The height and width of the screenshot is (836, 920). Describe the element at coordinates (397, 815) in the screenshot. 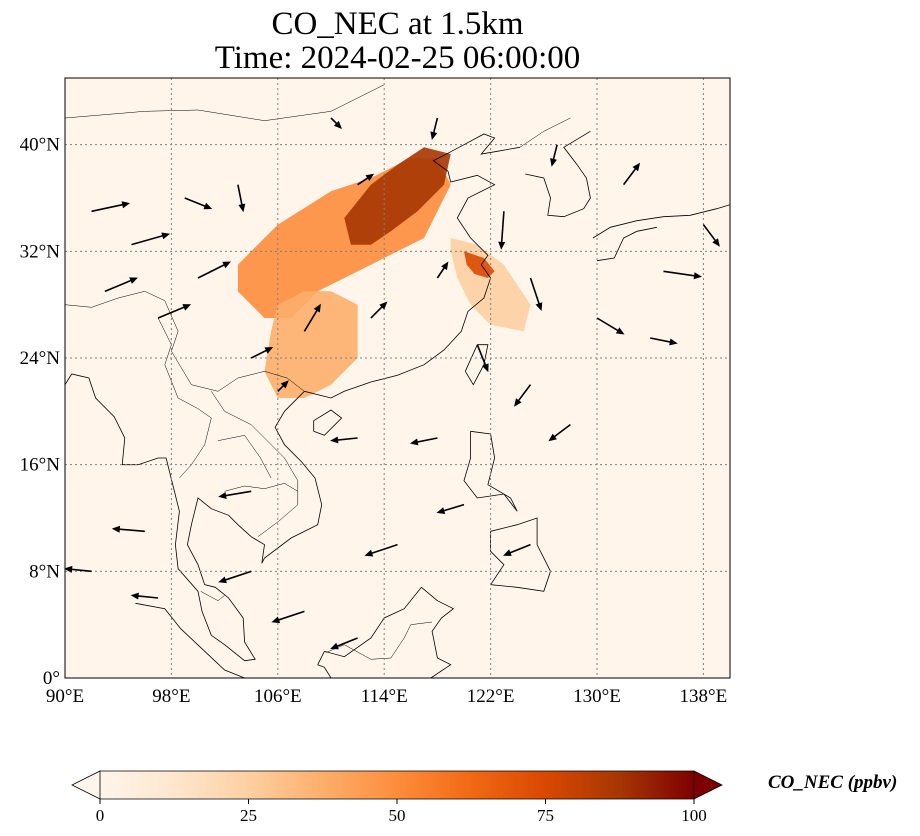

I see `colorbar-tick-label: 50` at that location.